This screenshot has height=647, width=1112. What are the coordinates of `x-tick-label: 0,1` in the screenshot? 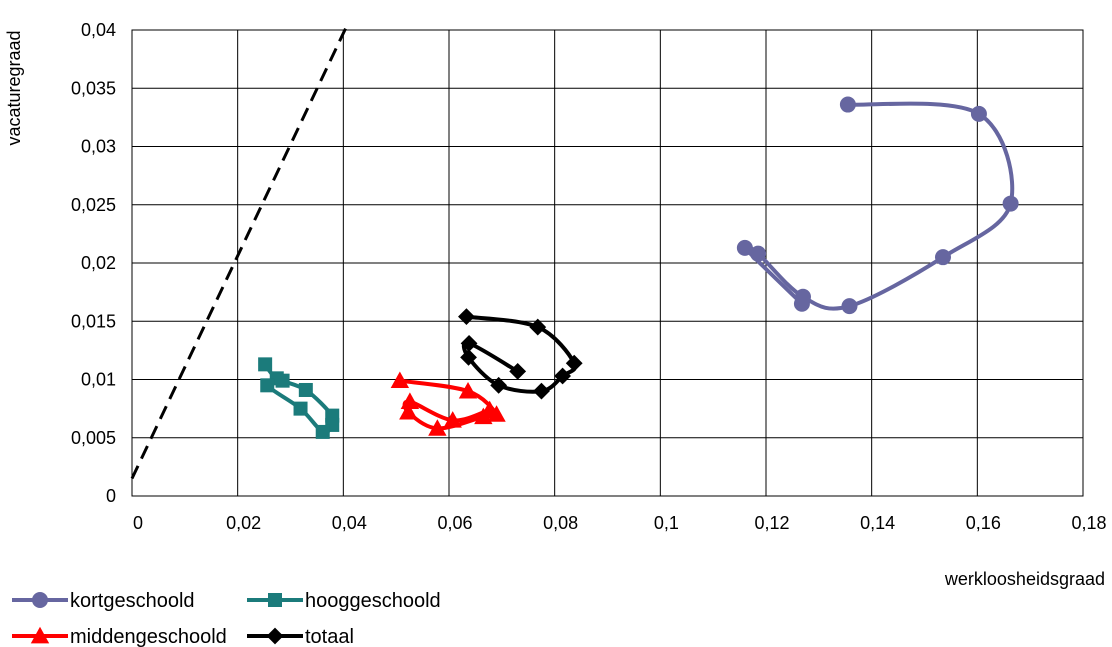 It's located at (666, 523).